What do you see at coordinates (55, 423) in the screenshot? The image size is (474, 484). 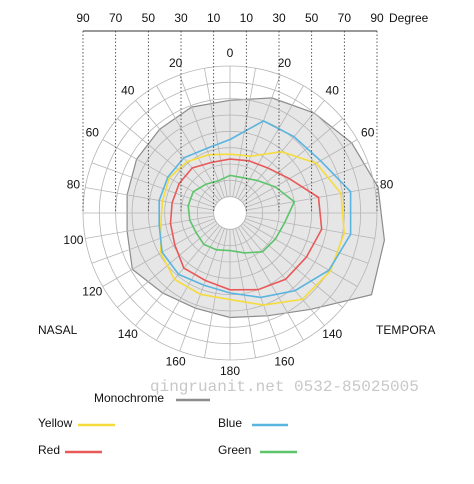 I see `legend-label: Yellow` at bounding box center [55, 423].